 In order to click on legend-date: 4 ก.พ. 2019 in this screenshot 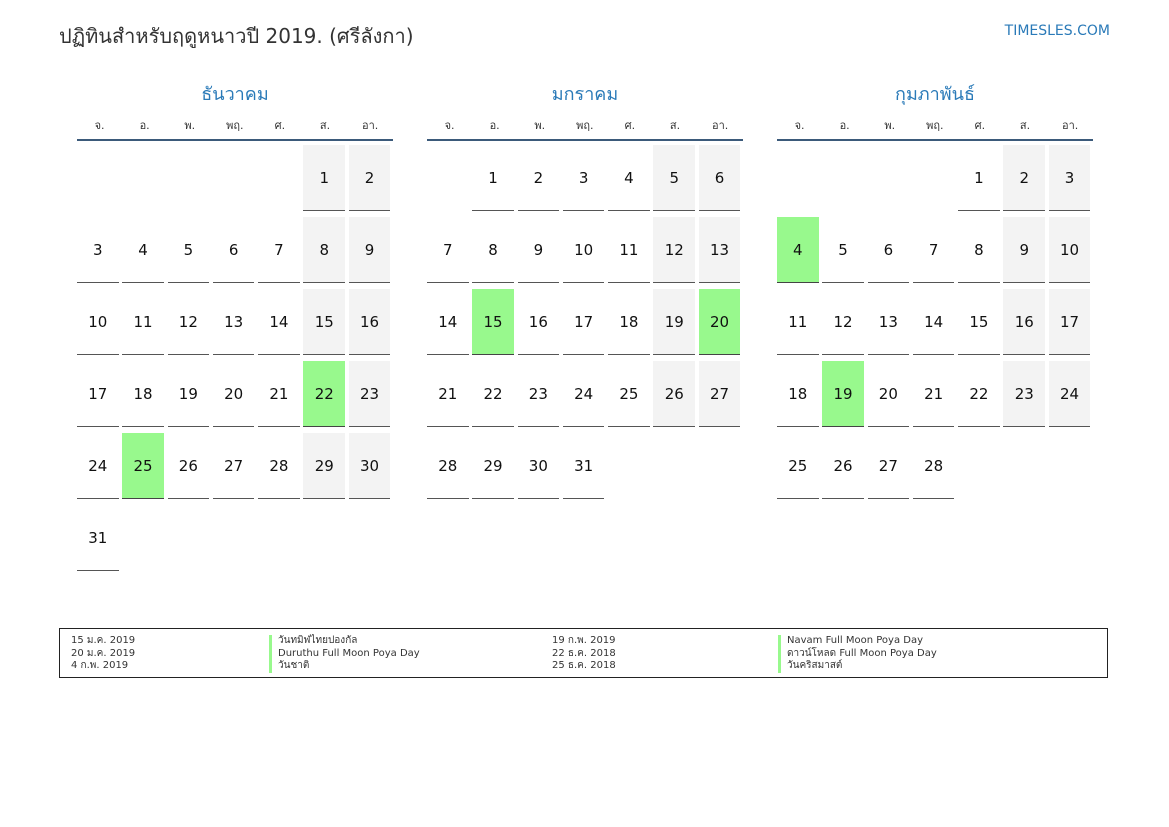, I will do `click(100, 665)`.